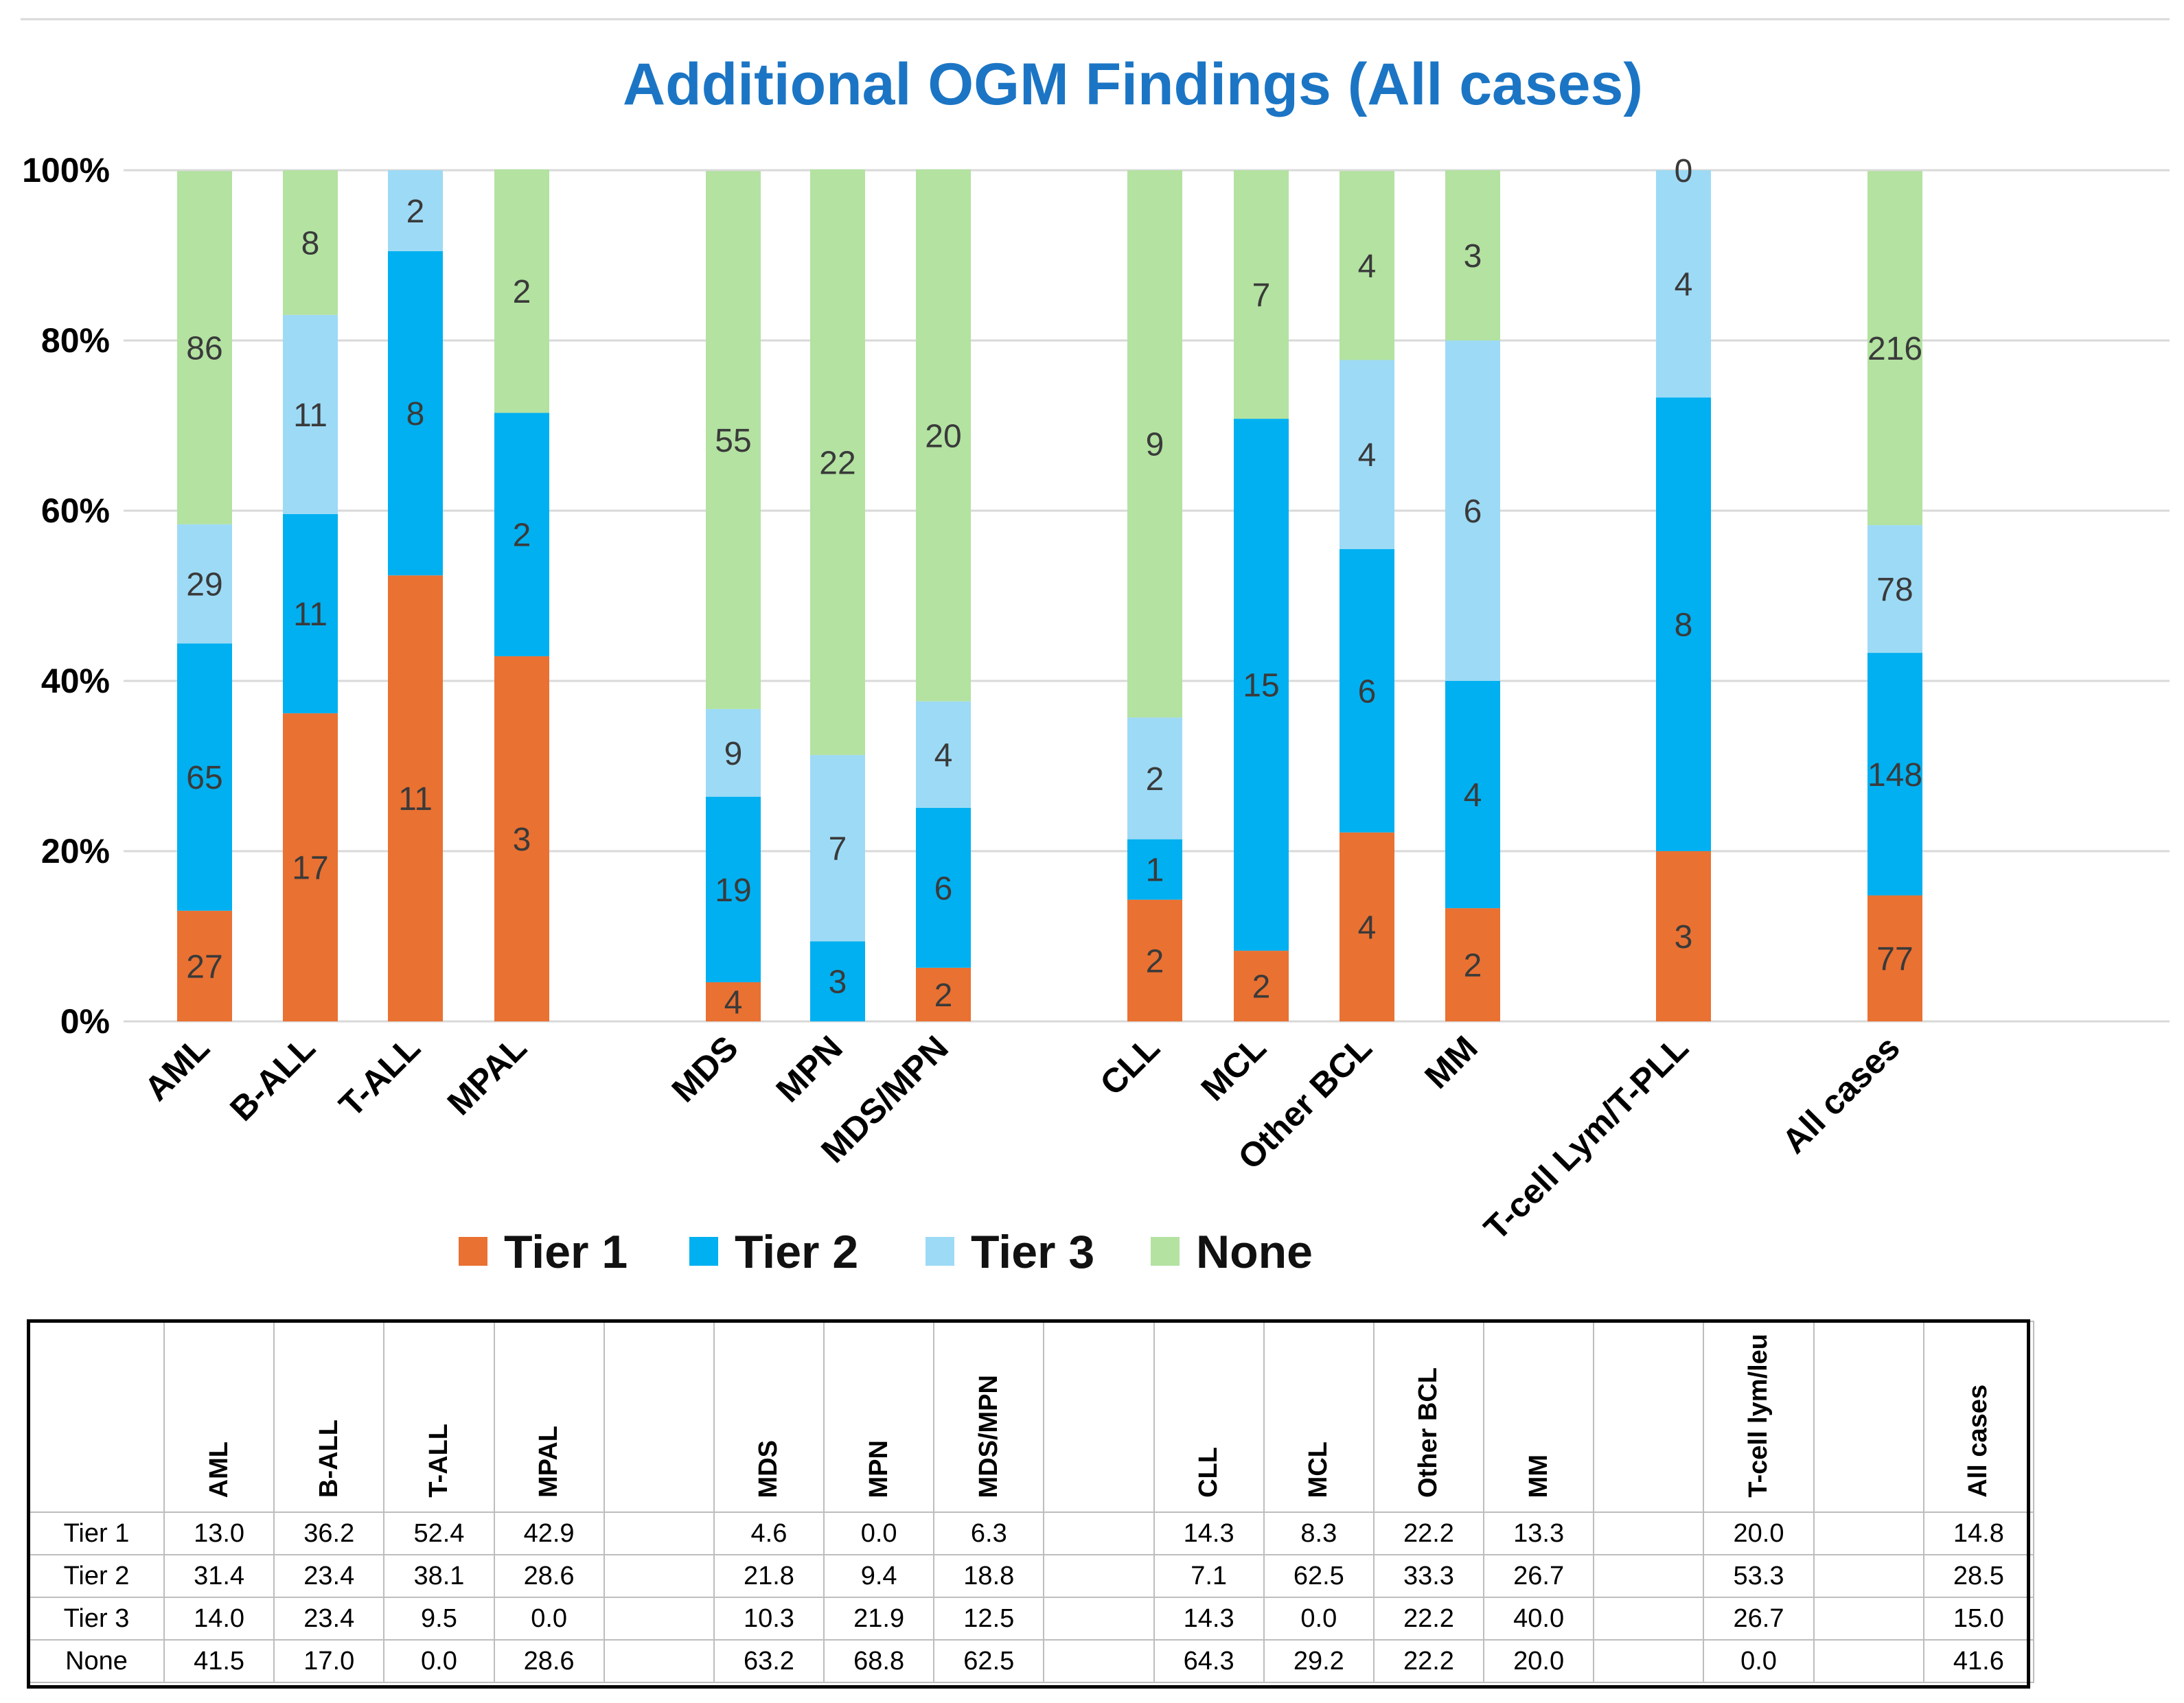 This screenshot has width=2184, height=1703. Describe the element at coordinates (329, 1417) in the screenshot. I see `table-column-header: B-ALL` at that location.